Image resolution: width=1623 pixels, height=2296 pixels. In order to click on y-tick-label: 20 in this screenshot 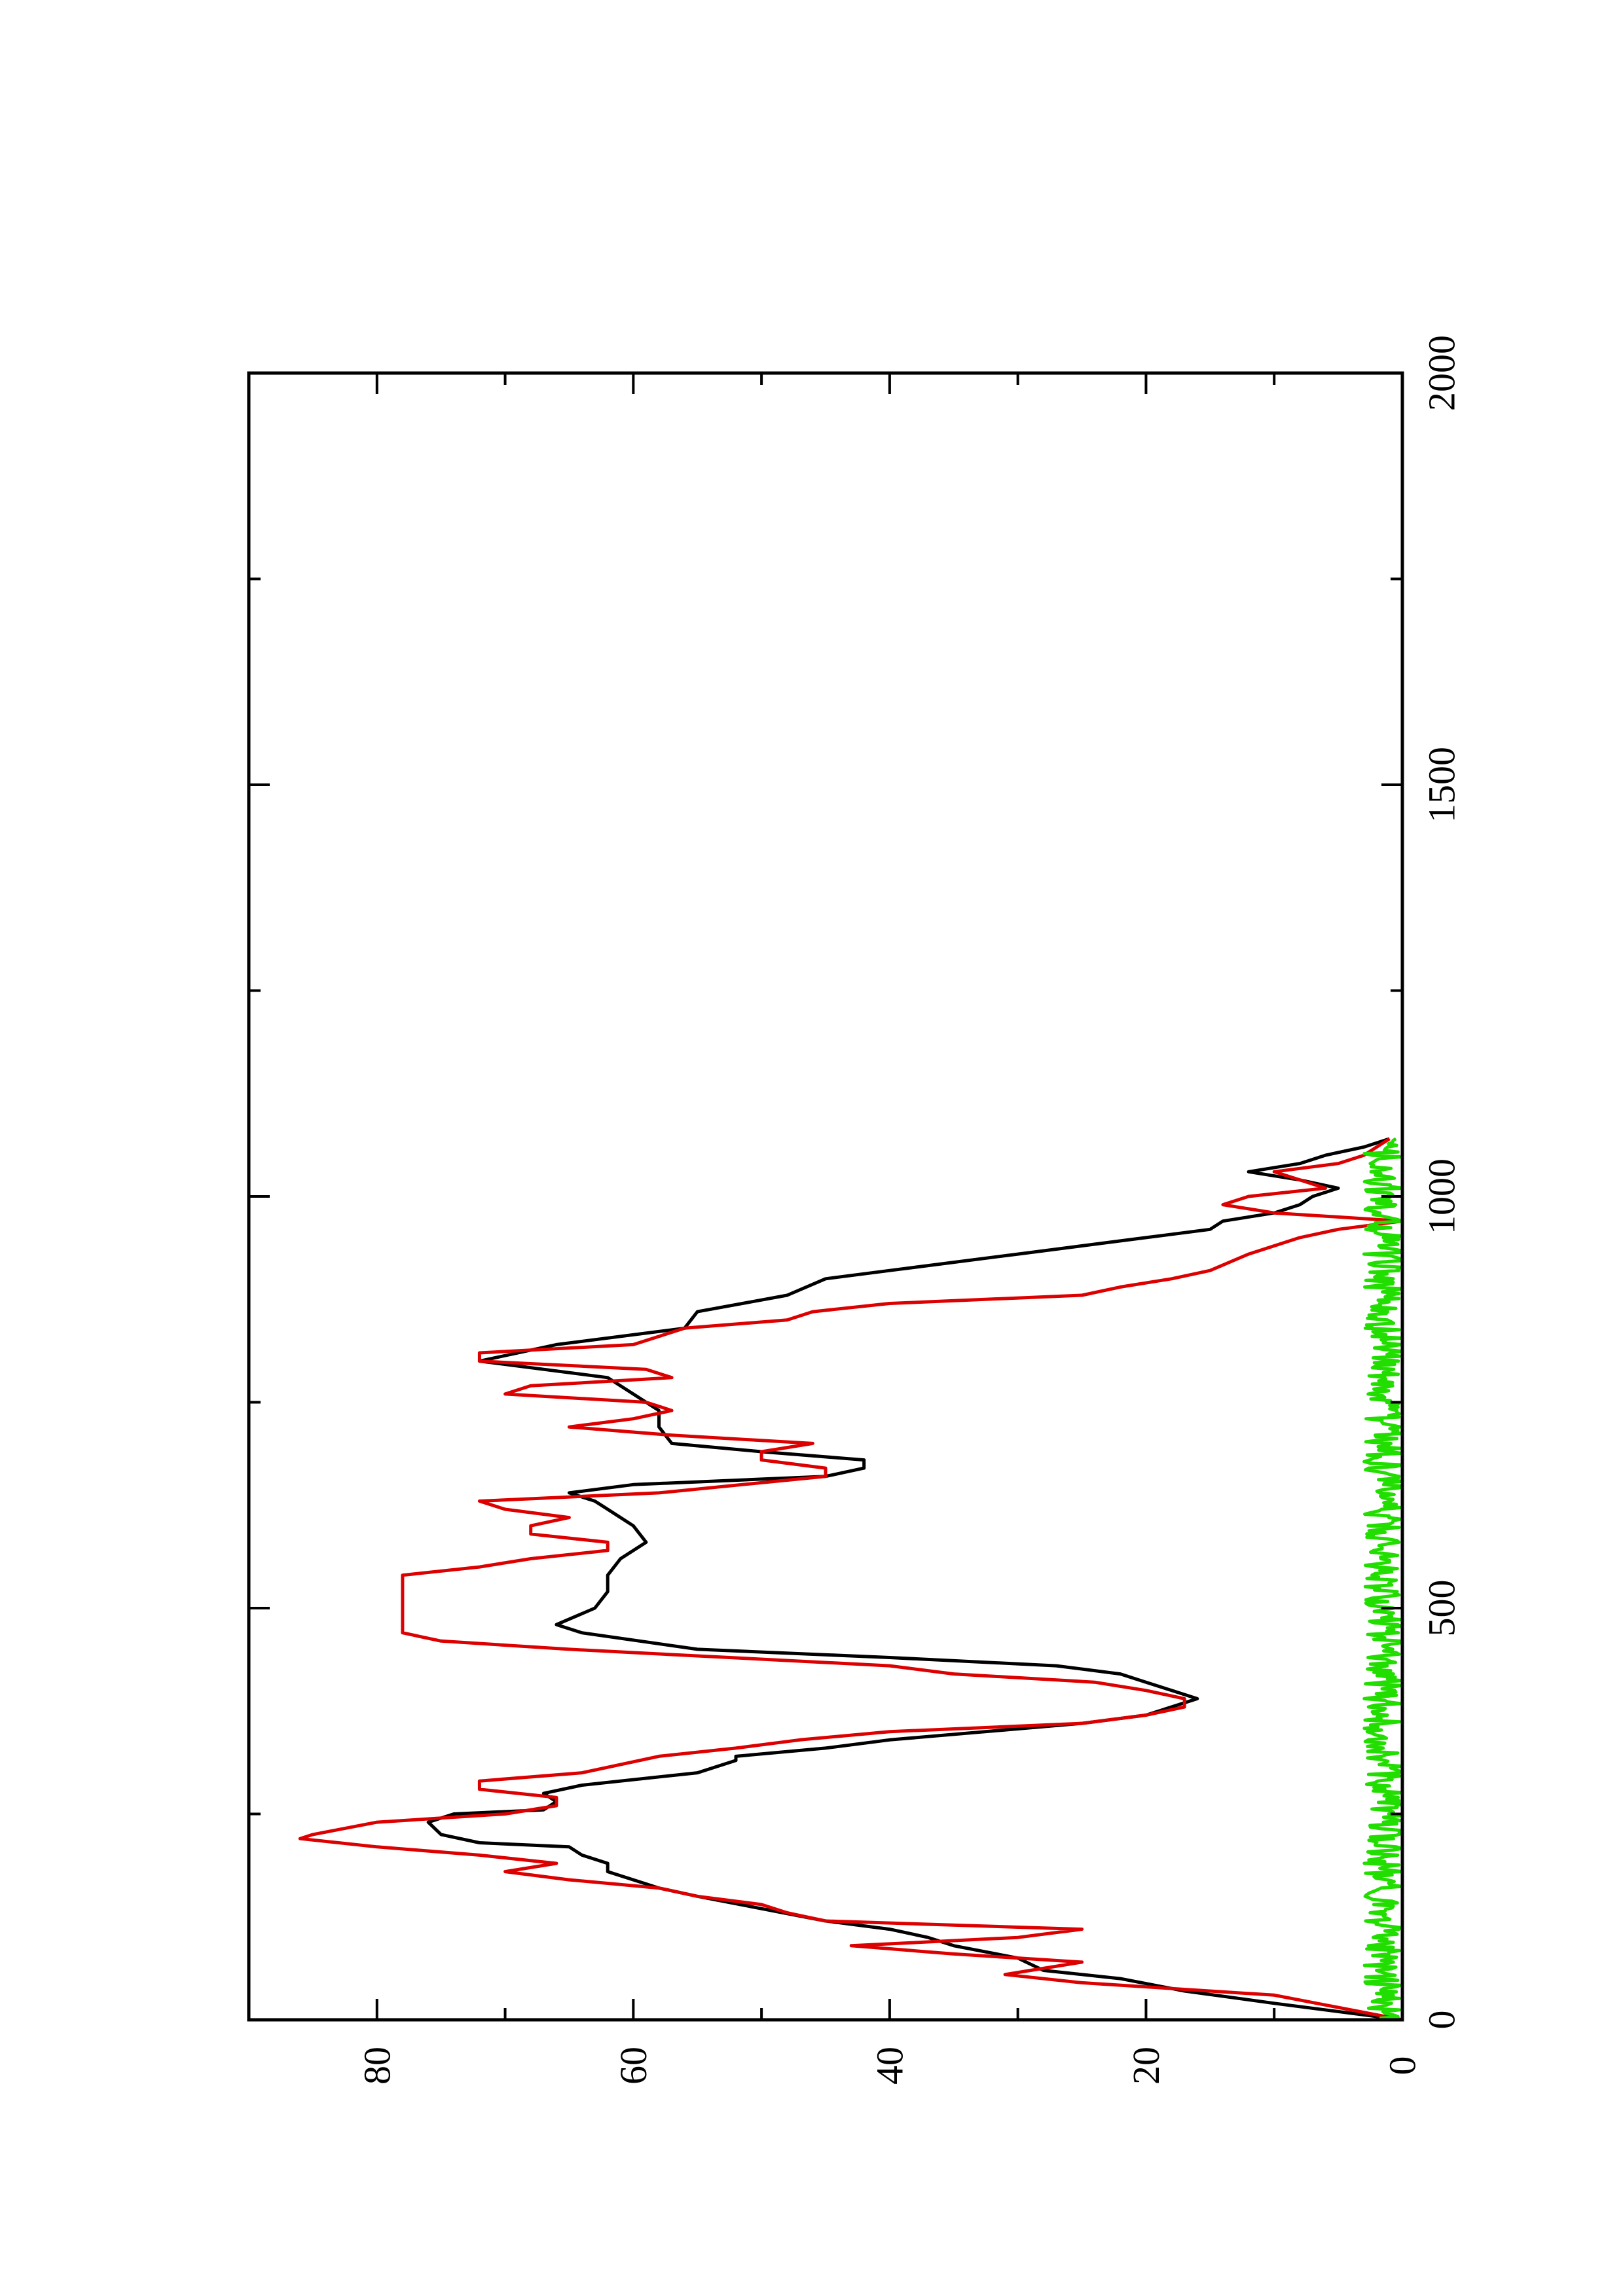, I will do `click(1146, 2066)`.